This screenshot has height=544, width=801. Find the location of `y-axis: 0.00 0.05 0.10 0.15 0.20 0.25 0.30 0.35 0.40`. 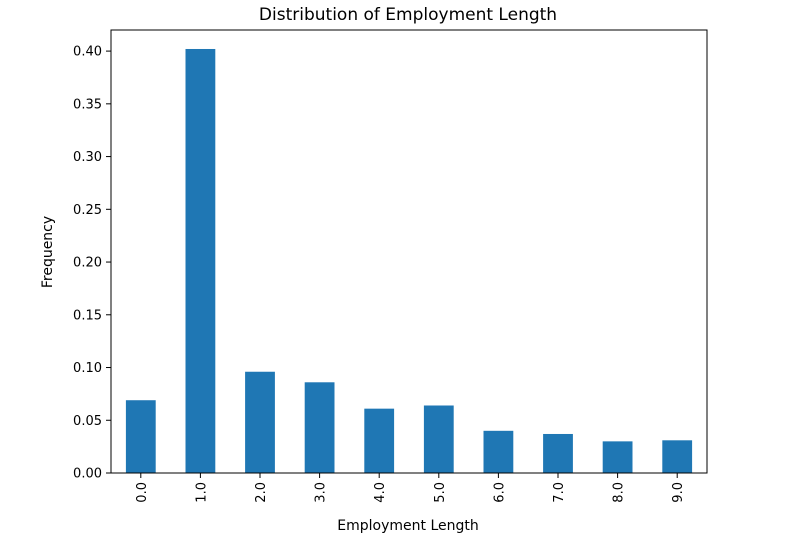

y-axis: 0.00 0.05 0.10 0.15 0.20 0.25 0.30 0.35 0.40 is located at coordinates (92, 263).